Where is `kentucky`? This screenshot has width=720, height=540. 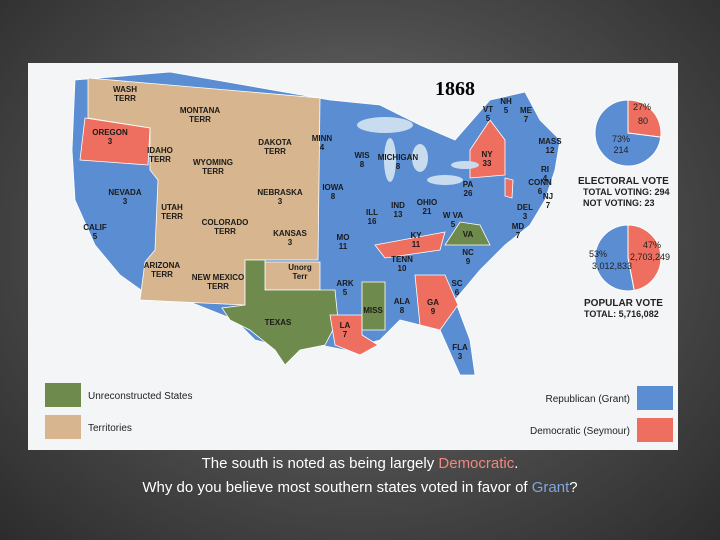 kentucky is located at coordinates (410, 245).